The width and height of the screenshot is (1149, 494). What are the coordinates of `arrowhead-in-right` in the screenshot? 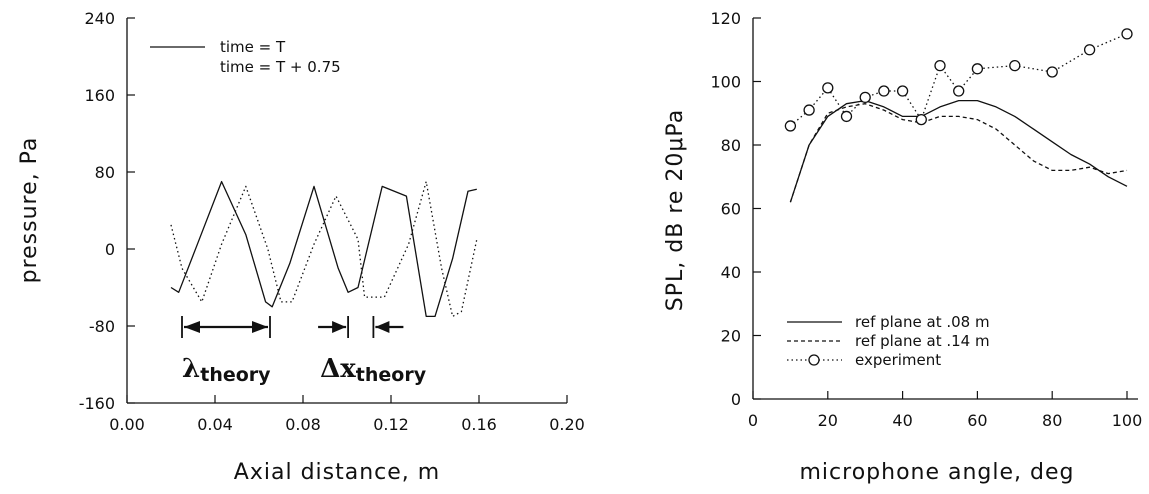 It's located at (382, 327).